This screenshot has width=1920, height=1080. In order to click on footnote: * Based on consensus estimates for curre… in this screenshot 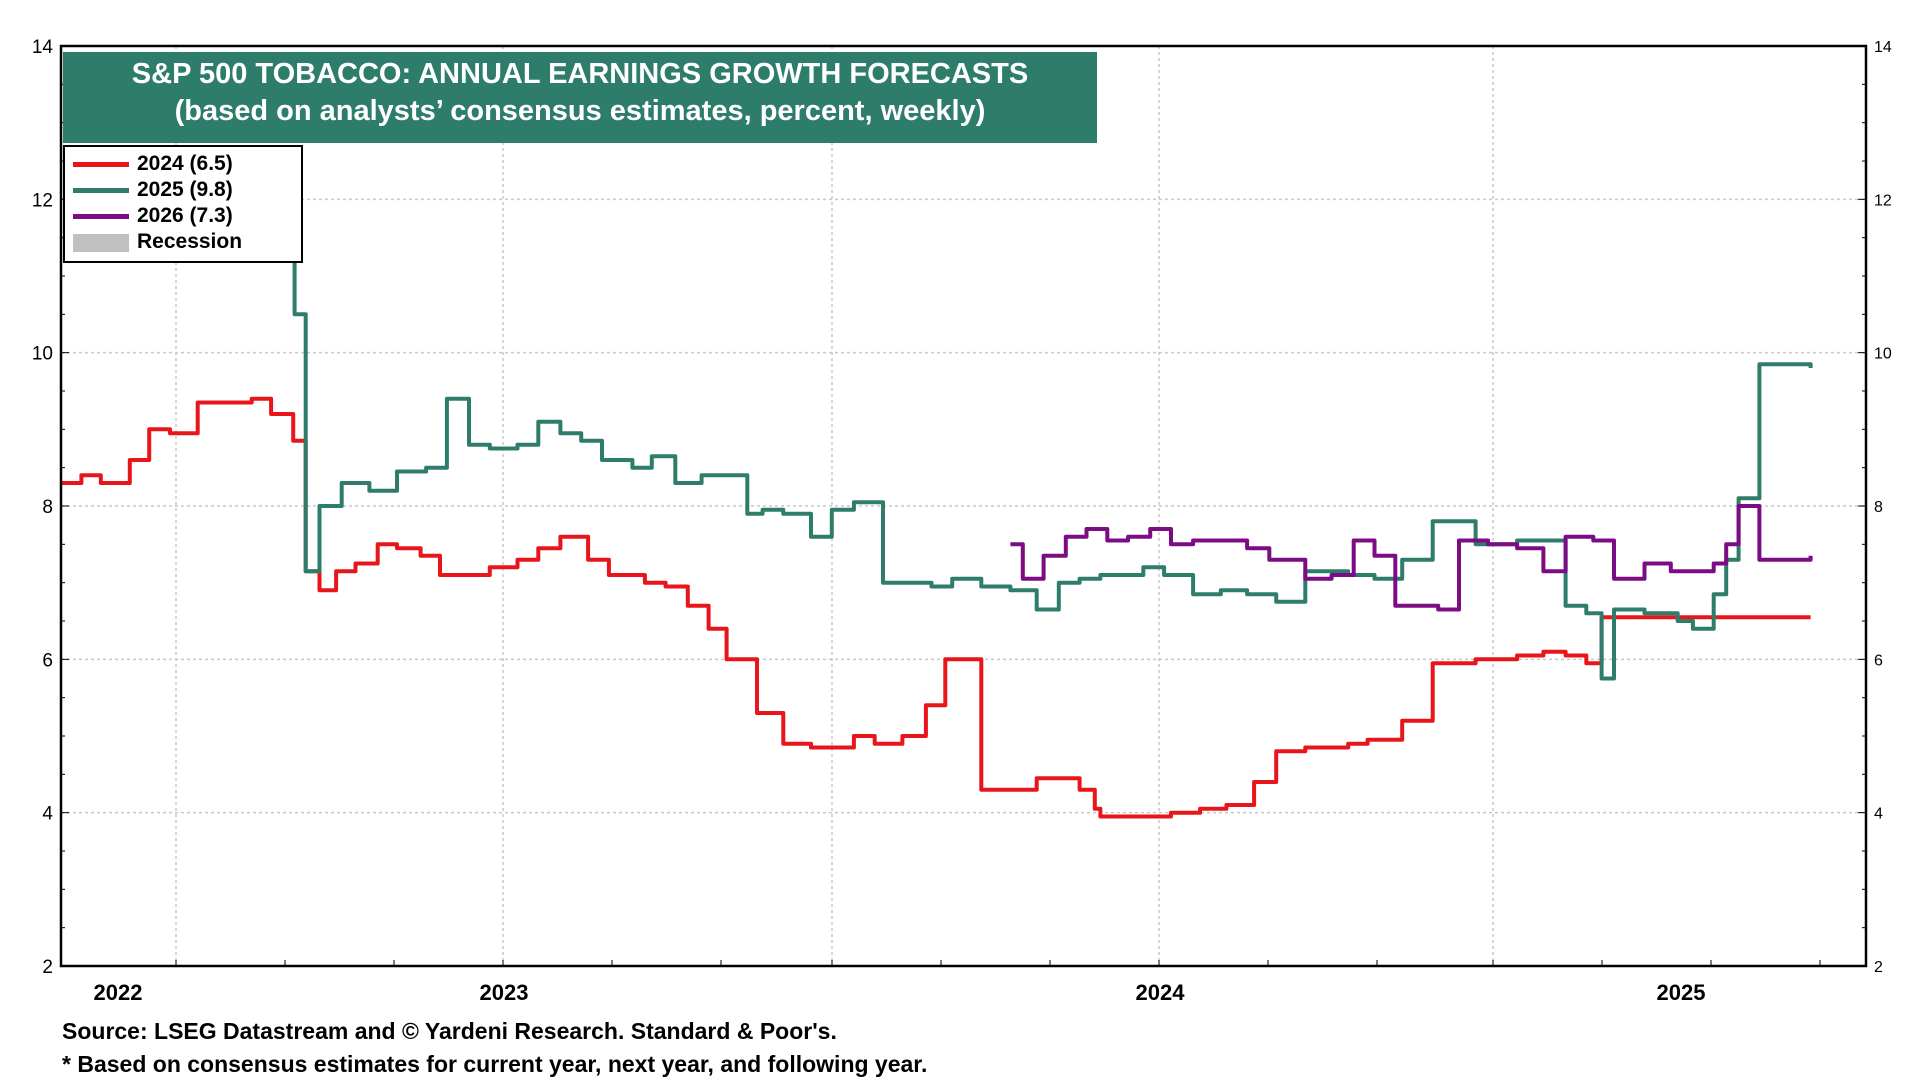, I will do `click(495, 1064)`.